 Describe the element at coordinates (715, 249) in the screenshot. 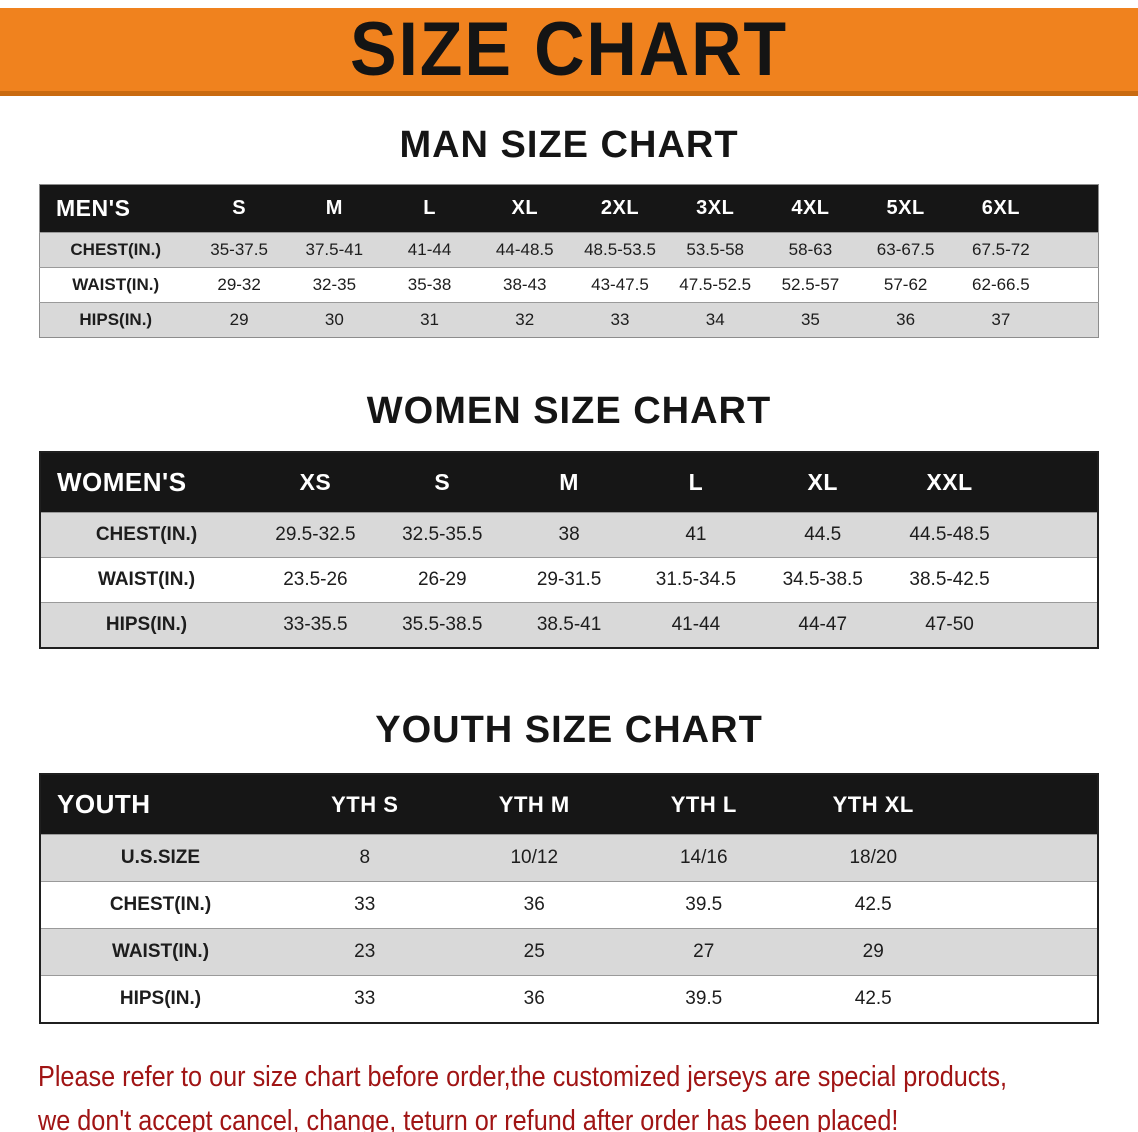

I see `size-value: 53.5-58` at that location.